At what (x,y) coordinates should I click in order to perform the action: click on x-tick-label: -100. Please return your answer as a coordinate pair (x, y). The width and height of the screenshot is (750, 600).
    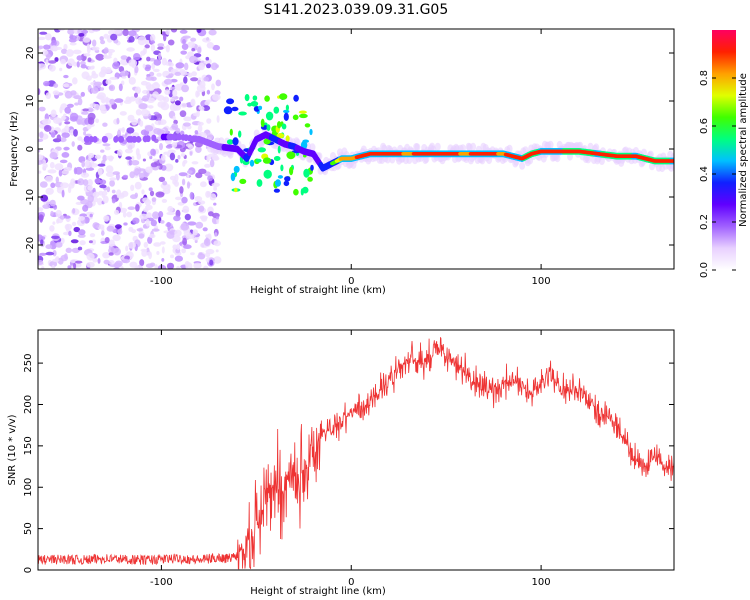
    Looking at the image, I should click on (161, 582).